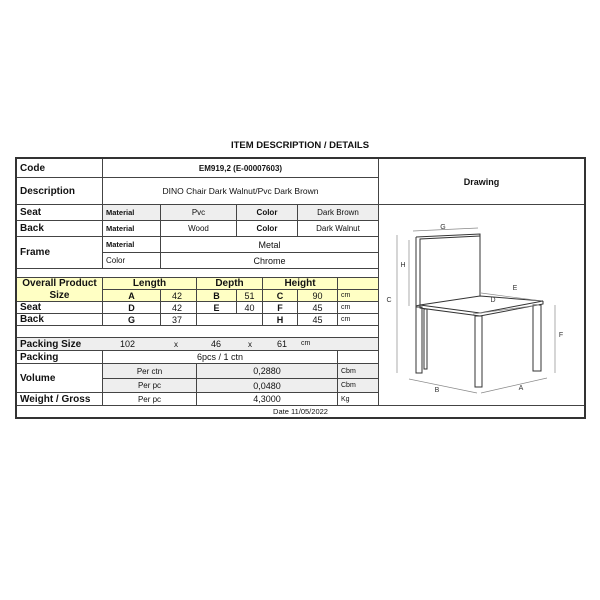  I want to click on packing-x2: x, so click(250, 344).